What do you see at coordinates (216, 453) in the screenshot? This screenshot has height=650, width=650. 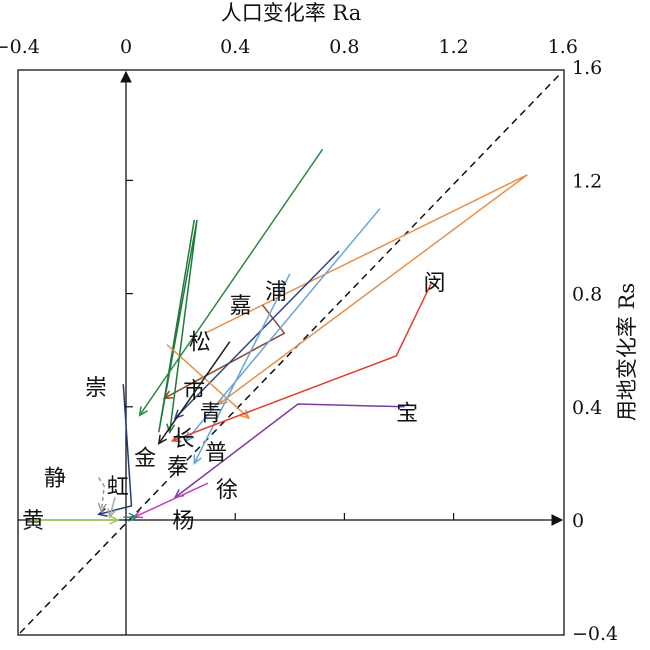 I see `series-label-9: 普` at bounding box center [216, 453].